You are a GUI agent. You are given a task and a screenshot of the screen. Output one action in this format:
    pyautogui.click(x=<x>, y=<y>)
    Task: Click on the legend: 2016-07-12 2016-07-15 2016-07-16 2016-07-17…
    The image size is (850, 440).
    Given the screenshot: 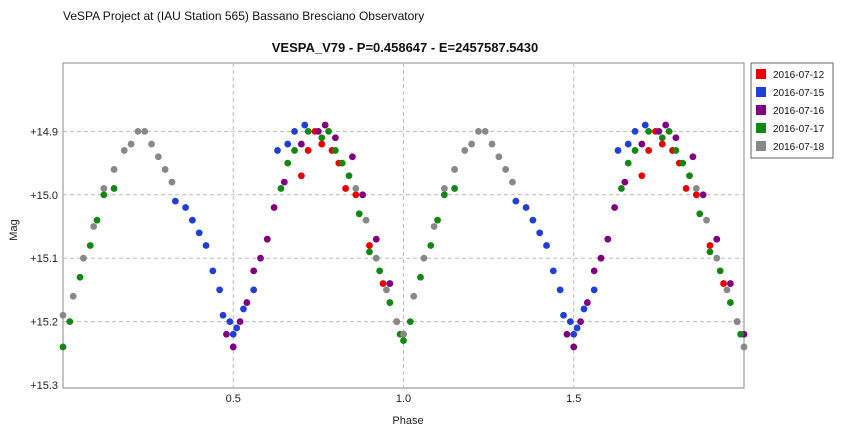 What is the action you would take?
    pyautogui.click(x=792, y=110)
    